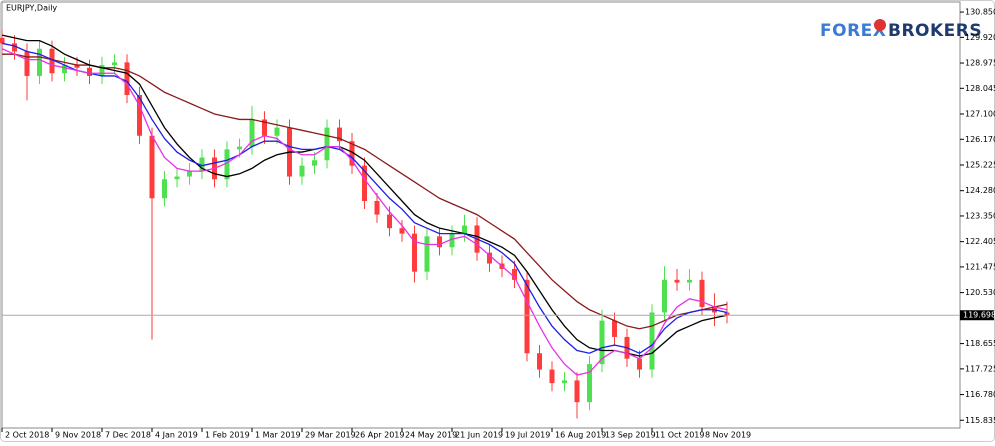 This screenshot has height=446, width=995. I want to click on x-tick-label: 21 Jun 2019, so click(479, 435).